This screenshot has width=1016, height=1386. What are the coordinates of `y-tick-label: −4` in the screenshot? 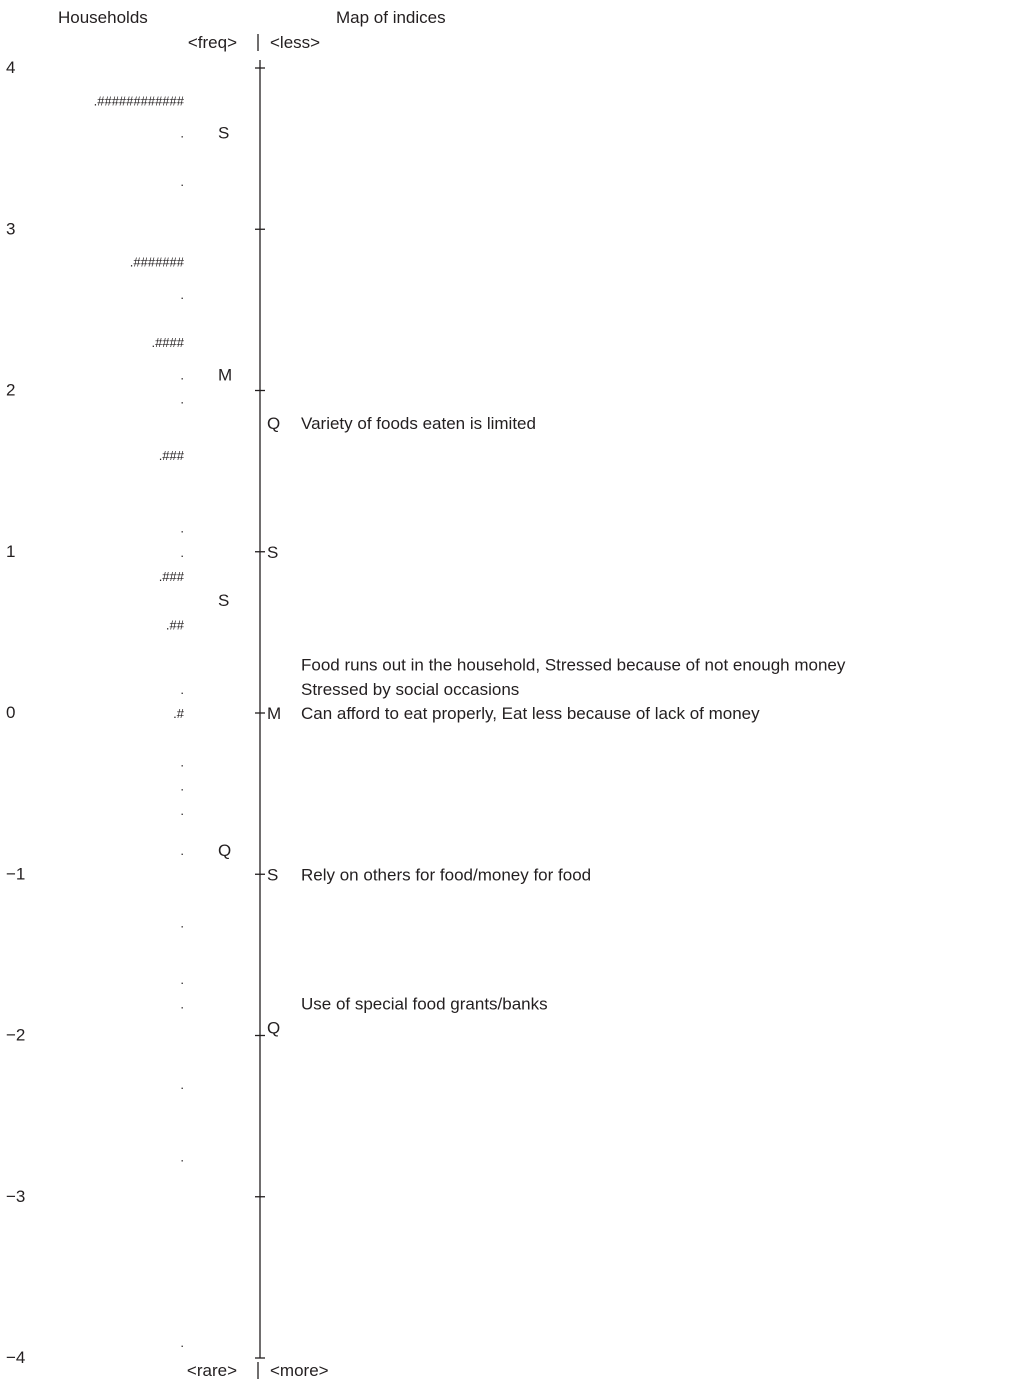 It's located at (15, 1357).